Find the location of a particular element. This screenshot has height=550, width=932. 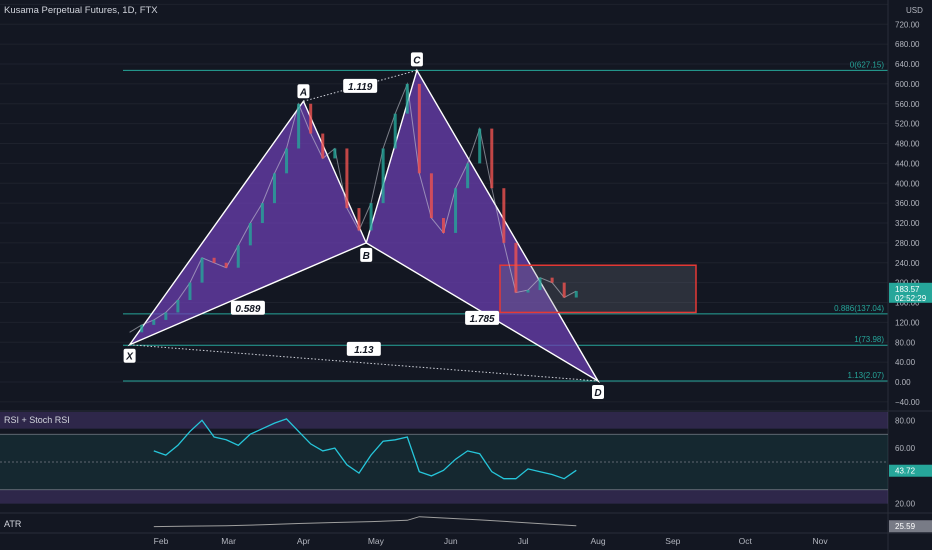

price-tick-label: 160.00 is located at coordinates (907, 303).